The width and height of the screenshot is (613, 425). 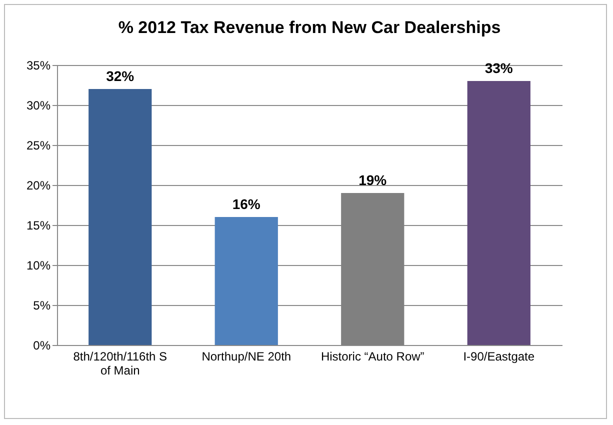 What do you see at coordinates (38, 105) in the screenshot?
I see `y-tick-label: 30%` at bounding box center [38, 105].